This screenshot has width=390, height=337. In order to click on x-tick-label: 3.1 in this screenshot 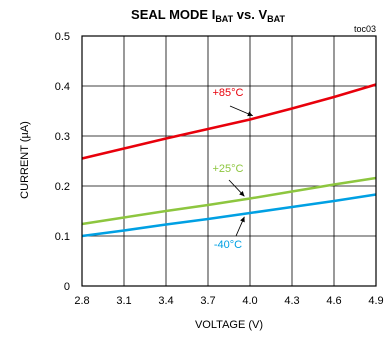, I will do `click(123, 301)`.